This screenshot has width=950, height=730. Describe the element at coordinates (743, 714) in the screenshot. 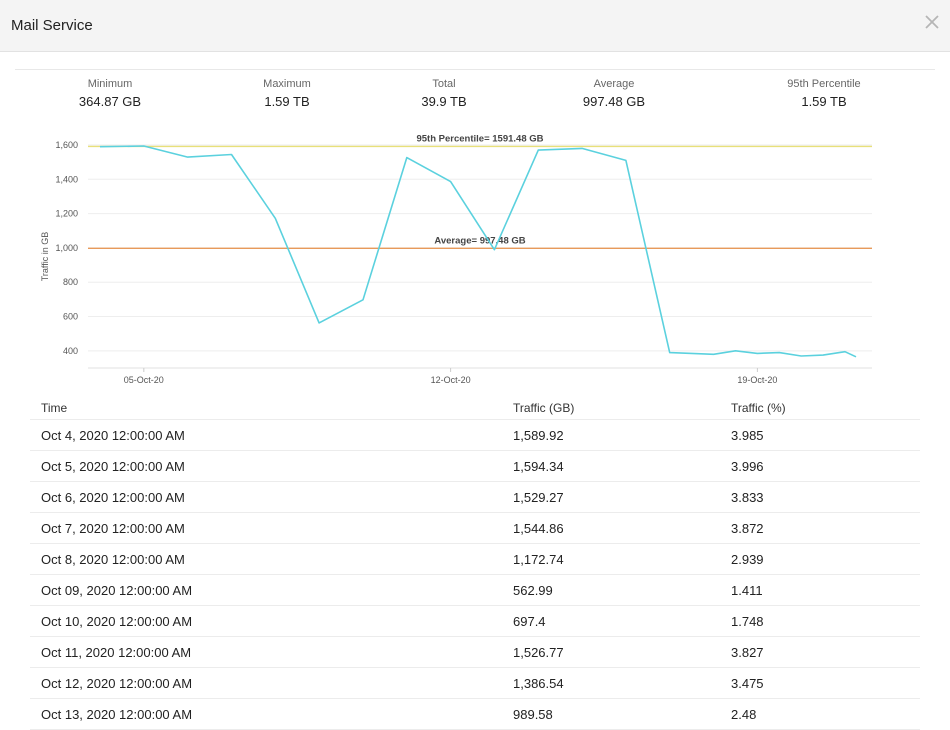

I see `cell-traffic-pct: 2.48` at that location.